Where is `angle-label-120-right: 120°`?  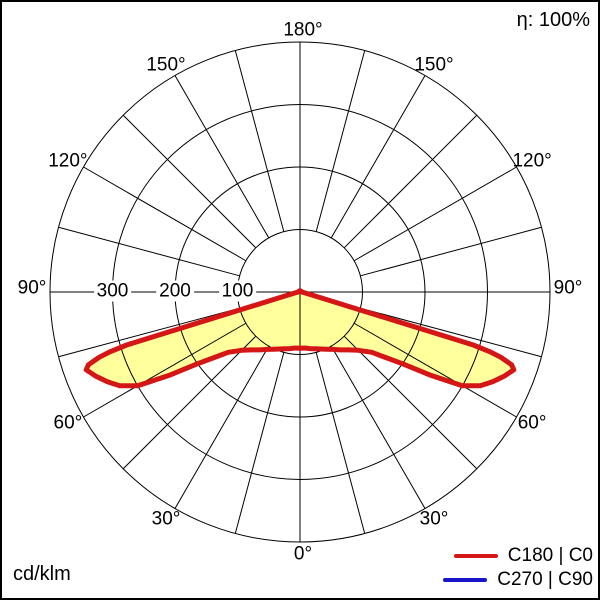
angle-label-120-right: 120° is located at coordinates (532, 161).